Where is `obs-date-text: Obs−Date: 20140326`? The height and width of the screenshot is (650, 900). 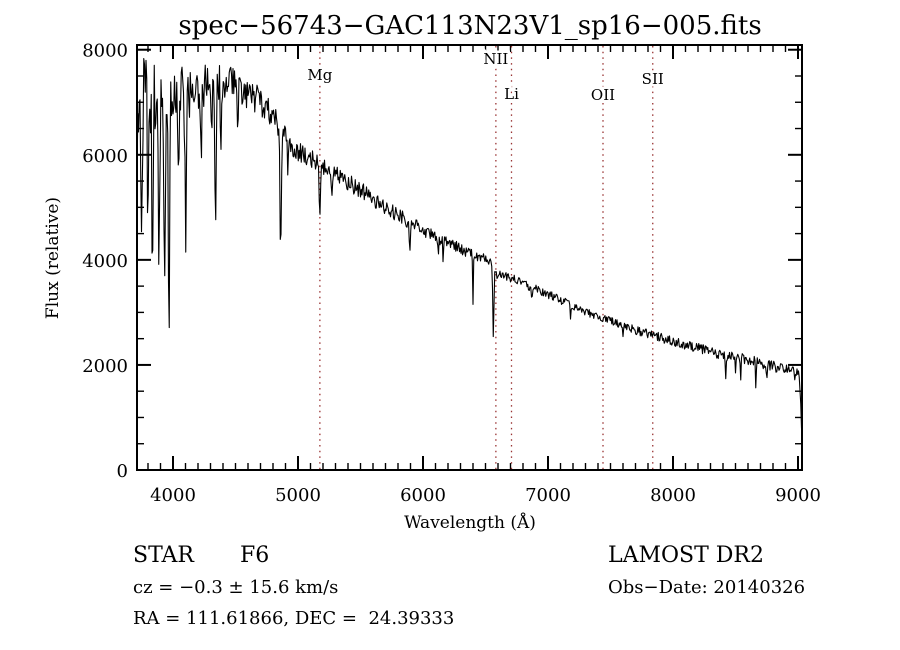 obs-date-text: Obs−Date: 20140326 is located at coordinates (706, 587).